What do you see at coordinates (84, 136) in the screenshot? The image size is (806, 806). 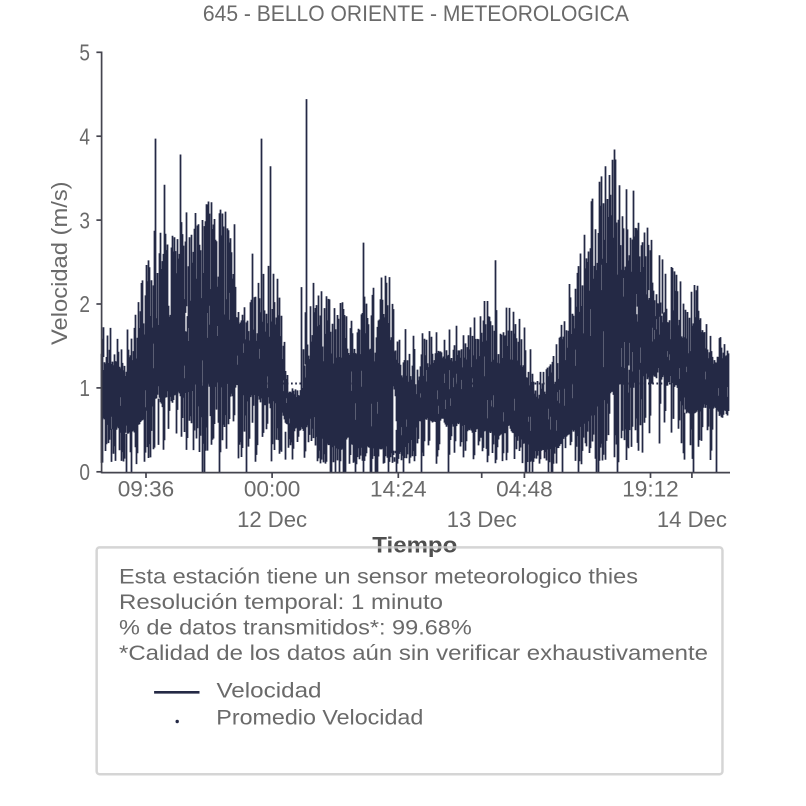 I see `svg-text: 4` at bounding box center [84, 136].